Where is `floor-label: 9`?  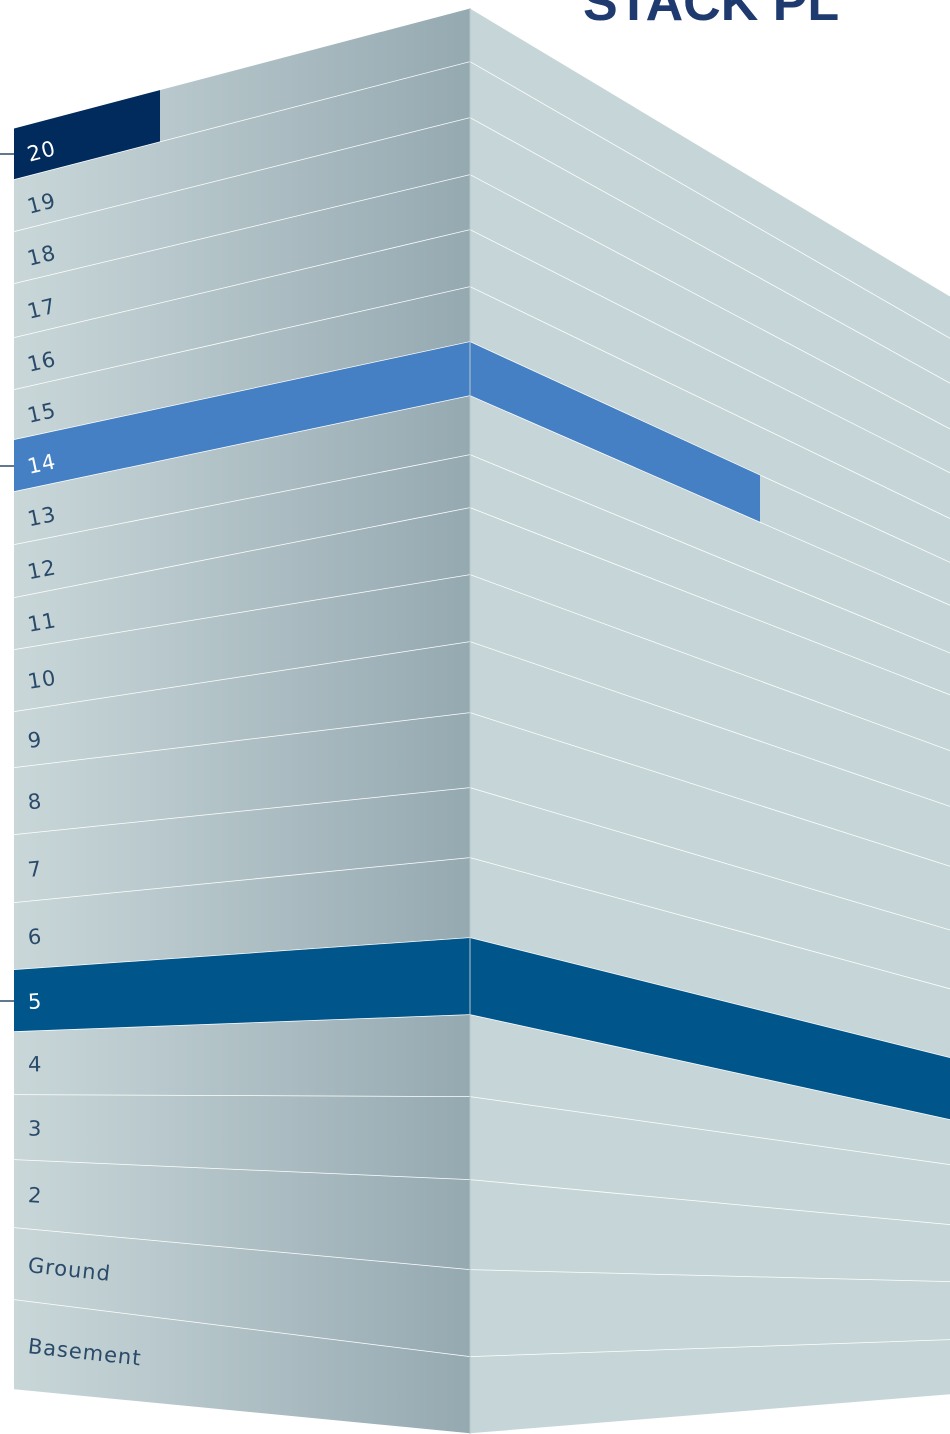 floor-label: 9 is located at coordinates (35, 740).